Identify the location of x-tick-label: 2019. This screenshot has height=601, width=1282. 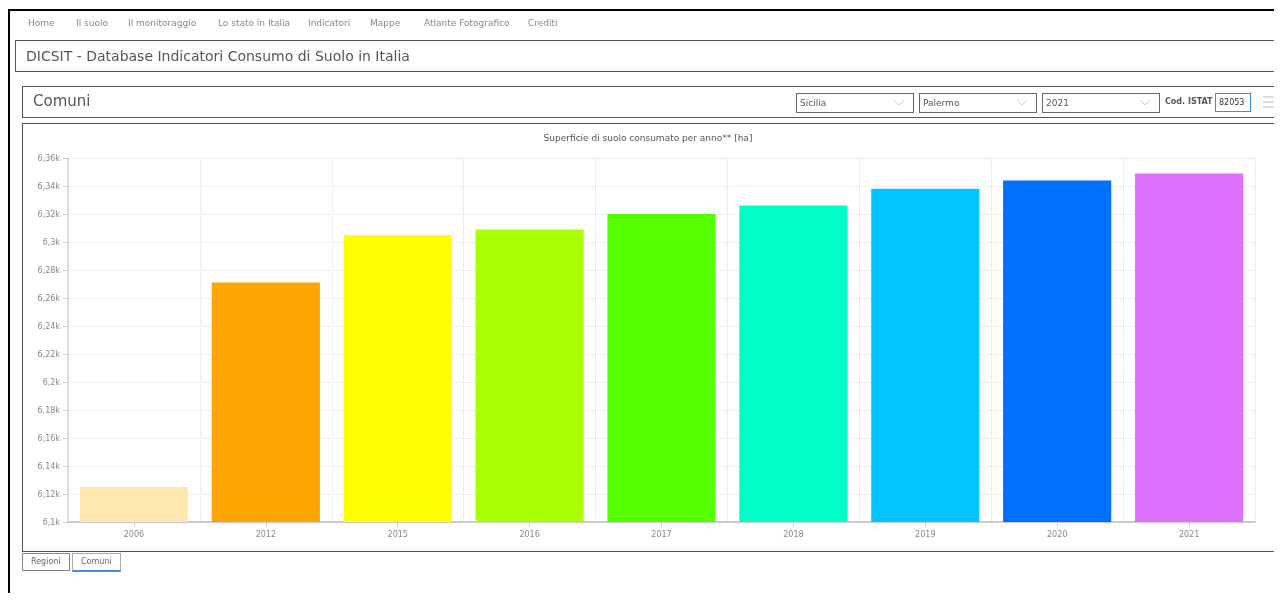
(925, 534).